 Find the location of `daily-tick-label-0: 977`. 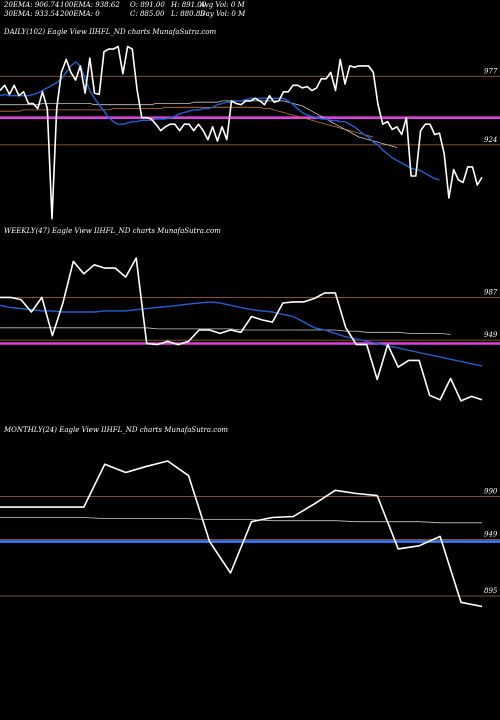

daily-tick-label-0: 977 is located at coordinates (491, 71).